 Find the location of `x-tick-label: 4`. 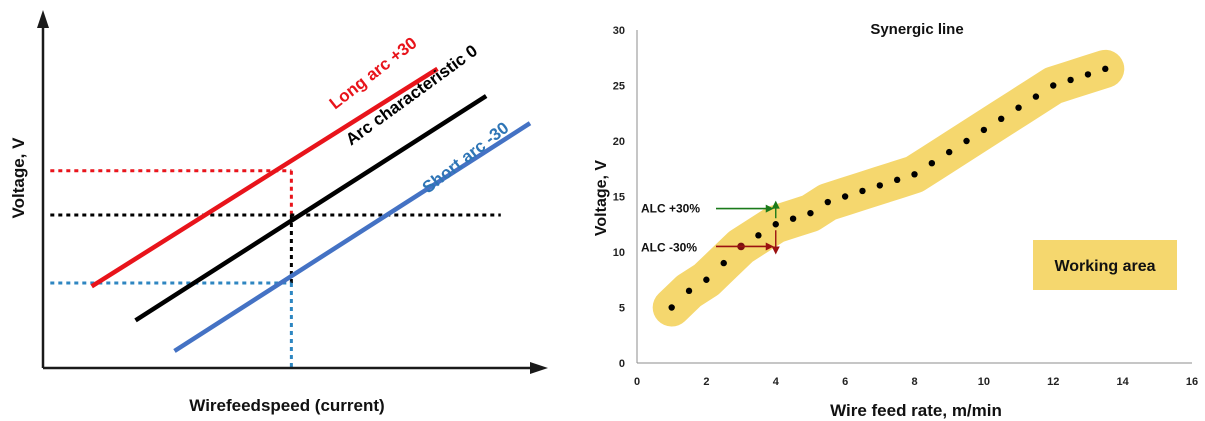

x-tick-label: 4 is located at coordinates (776, 382).